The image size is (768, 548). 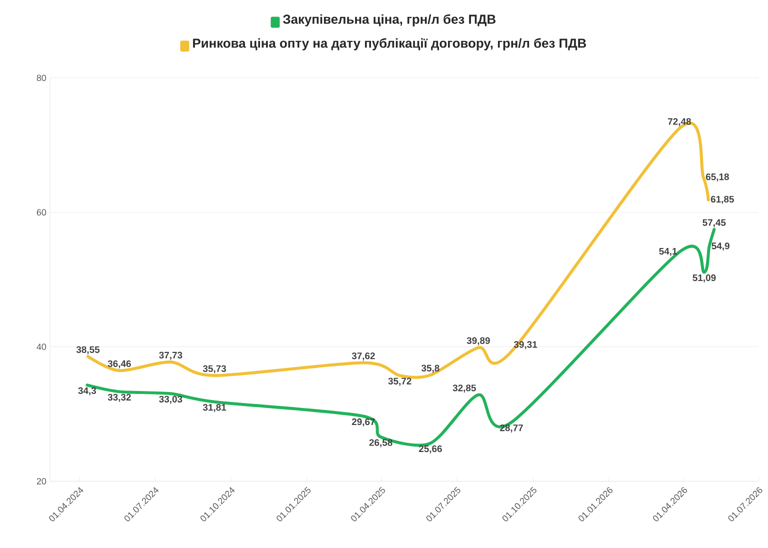 I want to click on data-label: 65,18, so click(x=717, y=177).